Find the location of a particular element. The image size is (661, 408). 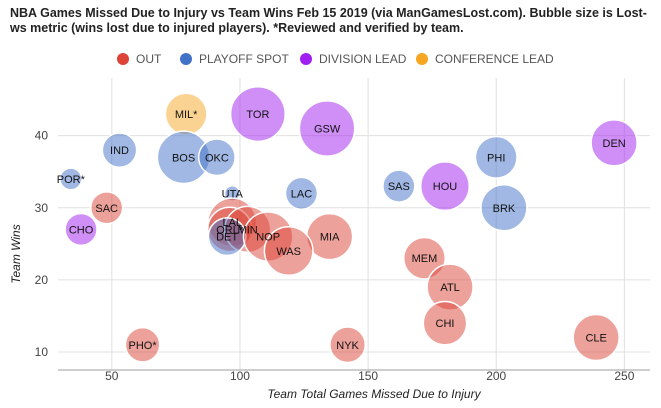

bubble-label-bos: BOS is located at coordinates (183, 158).